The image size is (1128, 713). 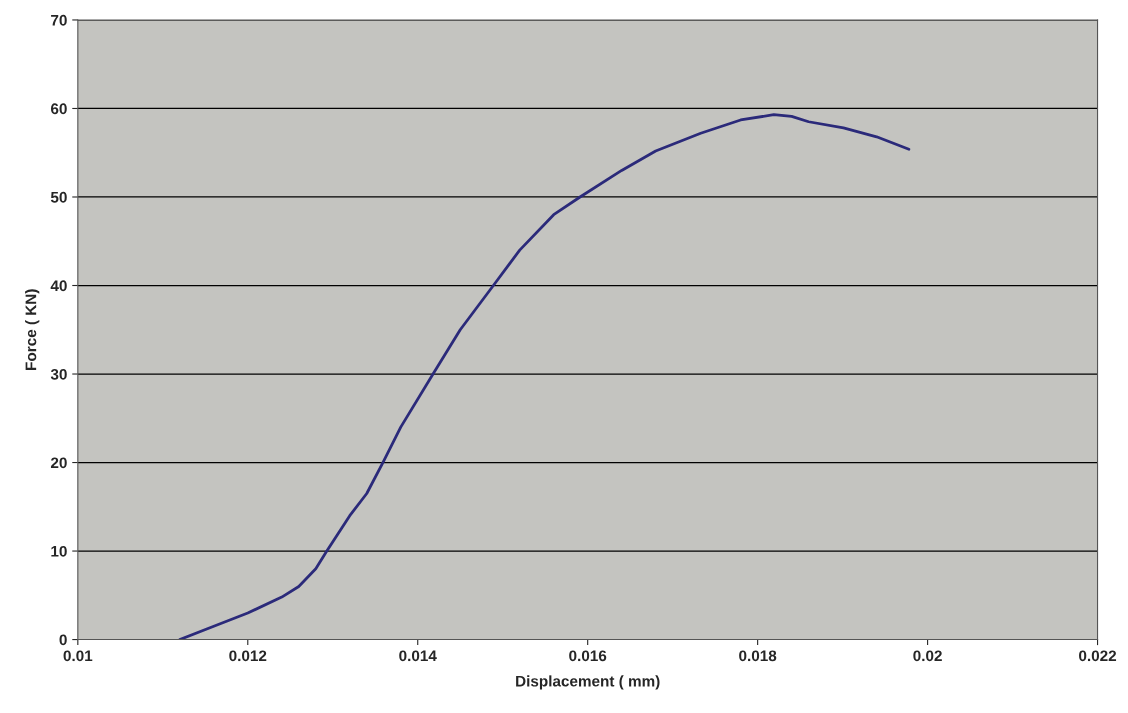 I want to click on y-tick-label: 0, so click(x=63, y=640).